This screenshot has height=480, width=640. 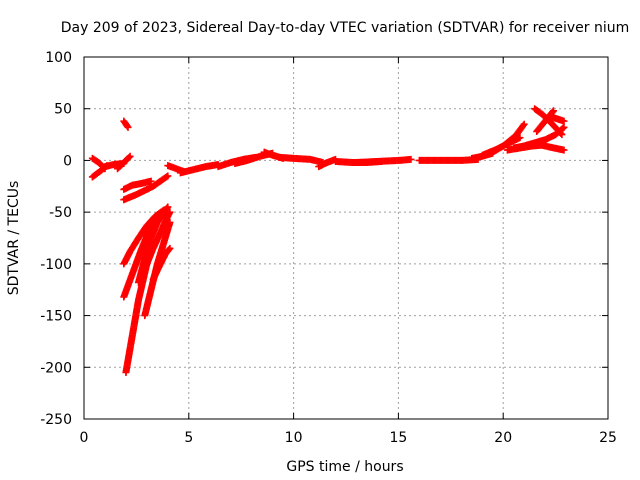 What do you see at coordinates (188, 438) in the screenshot?
I see `x-tick-label: 5` at bounding box center [188, 438].